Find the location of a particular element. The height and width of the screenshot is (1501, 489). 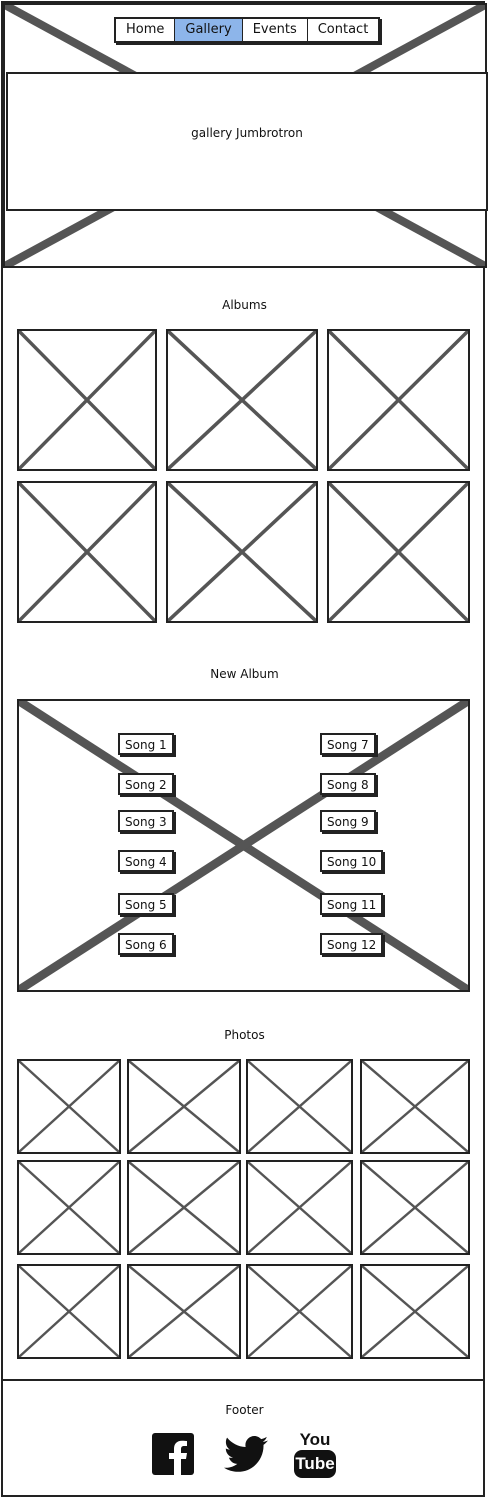

song-button: Song 11 is located at coordinates (352, 904).